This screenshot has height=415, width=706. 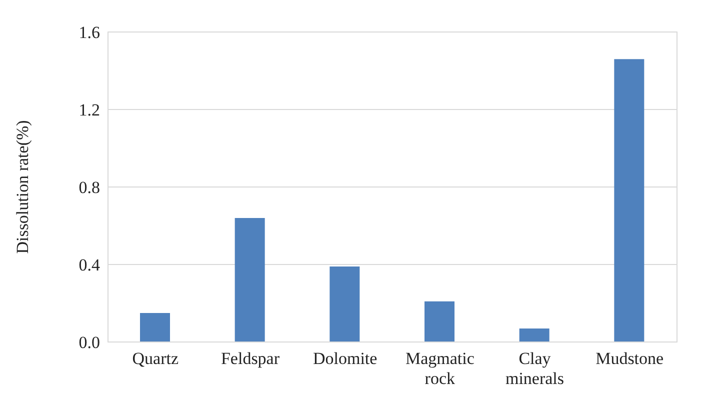 What do you see at coordinates (89, 110) in the screenshot?
I see `y-tick-label: 1.2` at bounding box center [89, 110].